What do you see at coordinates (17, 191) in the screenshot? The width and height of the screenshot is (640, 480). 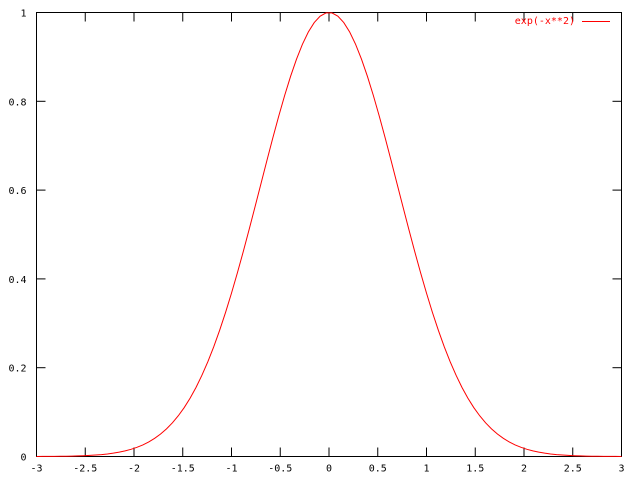 I see `y-tick-label: 0.6` at bounding box center [17, 191].